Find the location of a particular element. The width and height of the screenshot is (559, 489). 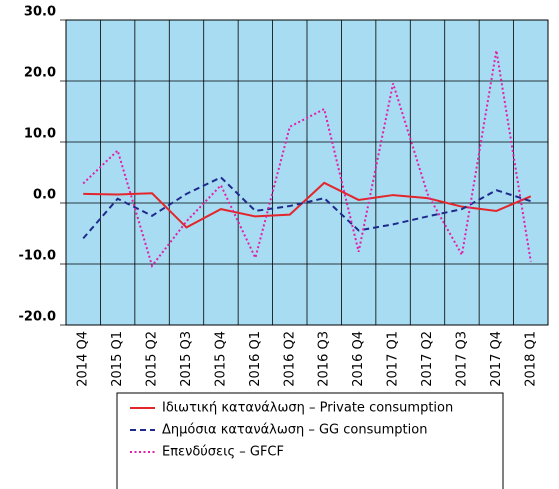

y-tick-label: -10.0 is located at coordinates (37, 256).